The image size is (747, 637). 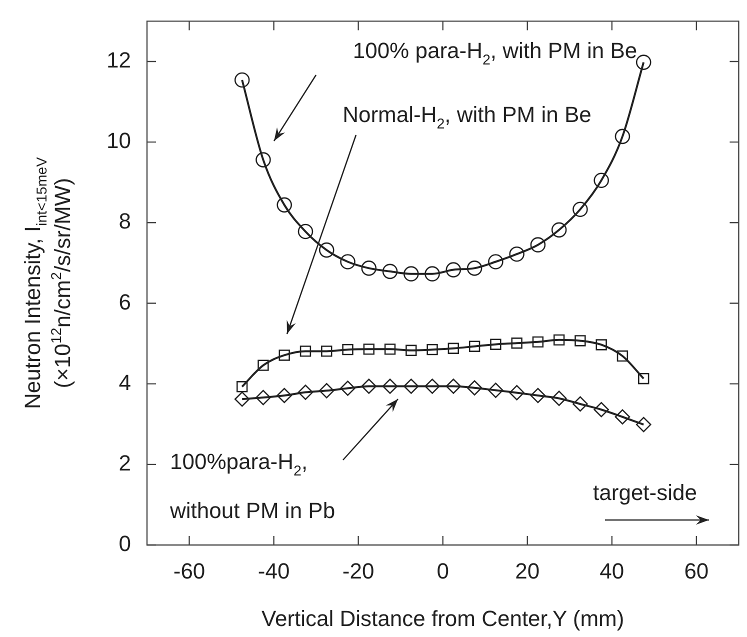 I want to click on x-tick-label: 40, so click(x=612, y=571).